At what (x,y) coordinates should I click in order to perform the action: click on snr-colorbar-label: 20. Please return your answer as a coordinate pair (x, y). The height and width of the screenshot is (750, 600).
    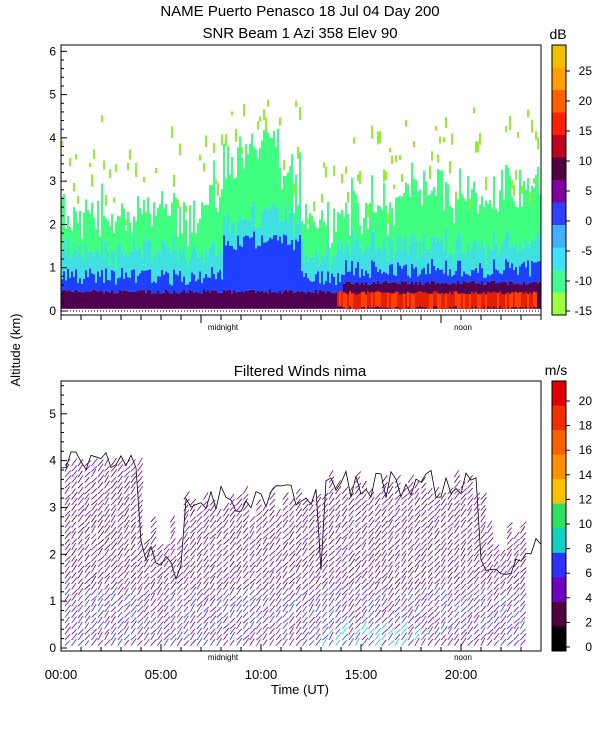
    Looking at the image, I should click on (586, 101).